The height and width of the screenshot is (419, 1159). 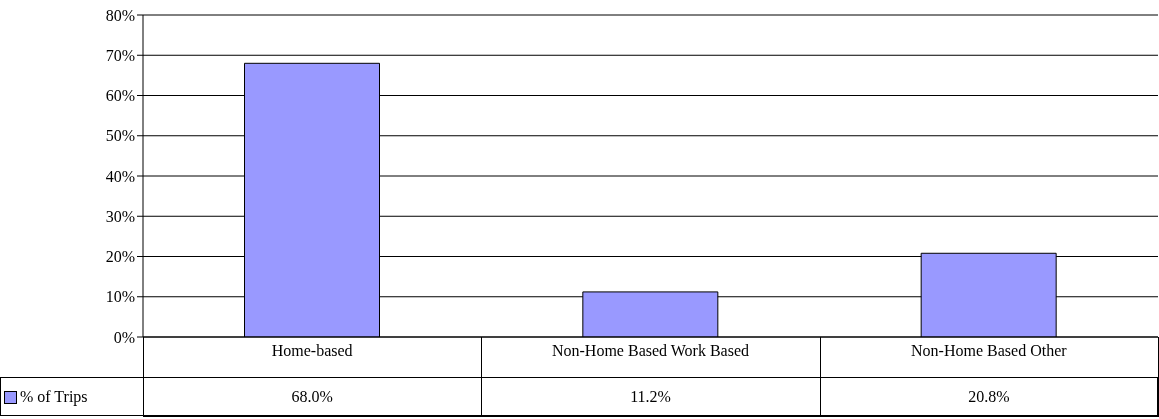 What do you see at coordinates (120, 176) in the screenshot?
I see `y-tick-label: 40%` at bounding box center [120, 176].